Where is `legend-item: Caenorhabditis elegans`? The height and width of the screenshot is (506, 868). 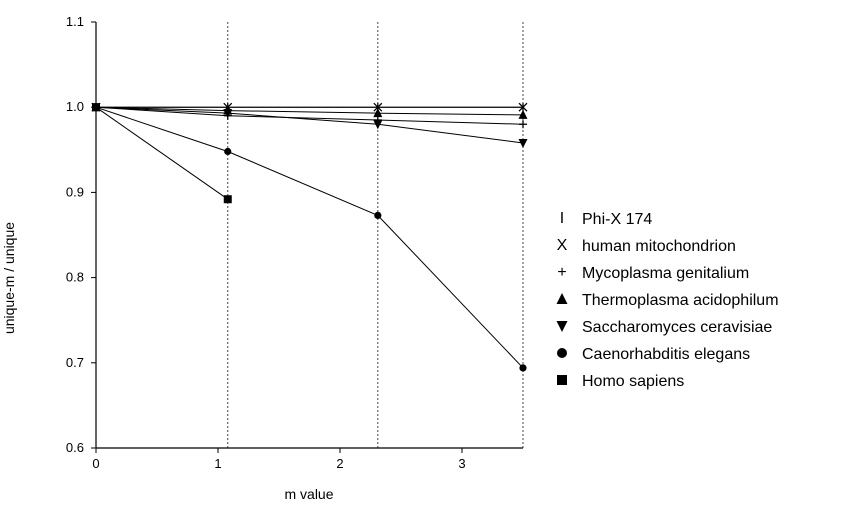 legend-item: Caenorhabditis elegans is located at coordinates (653, 354).